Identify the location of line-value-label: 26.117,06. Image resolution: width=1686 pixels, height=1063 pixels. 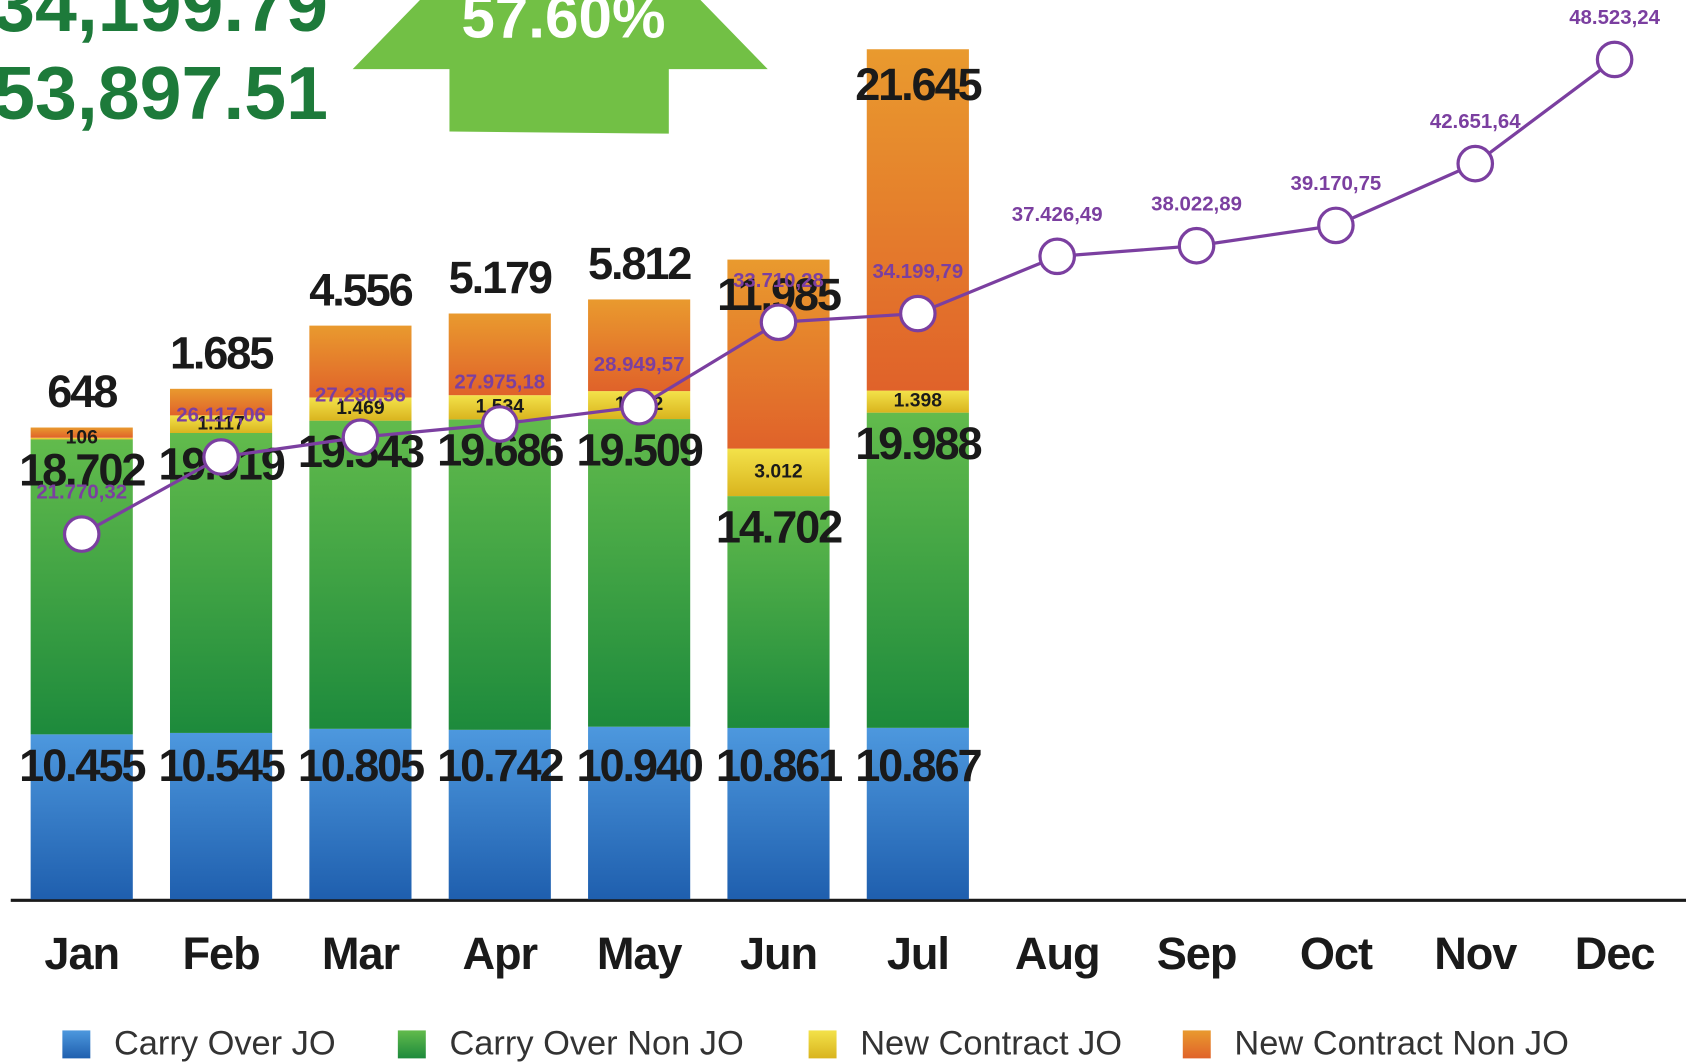
(221, 416).